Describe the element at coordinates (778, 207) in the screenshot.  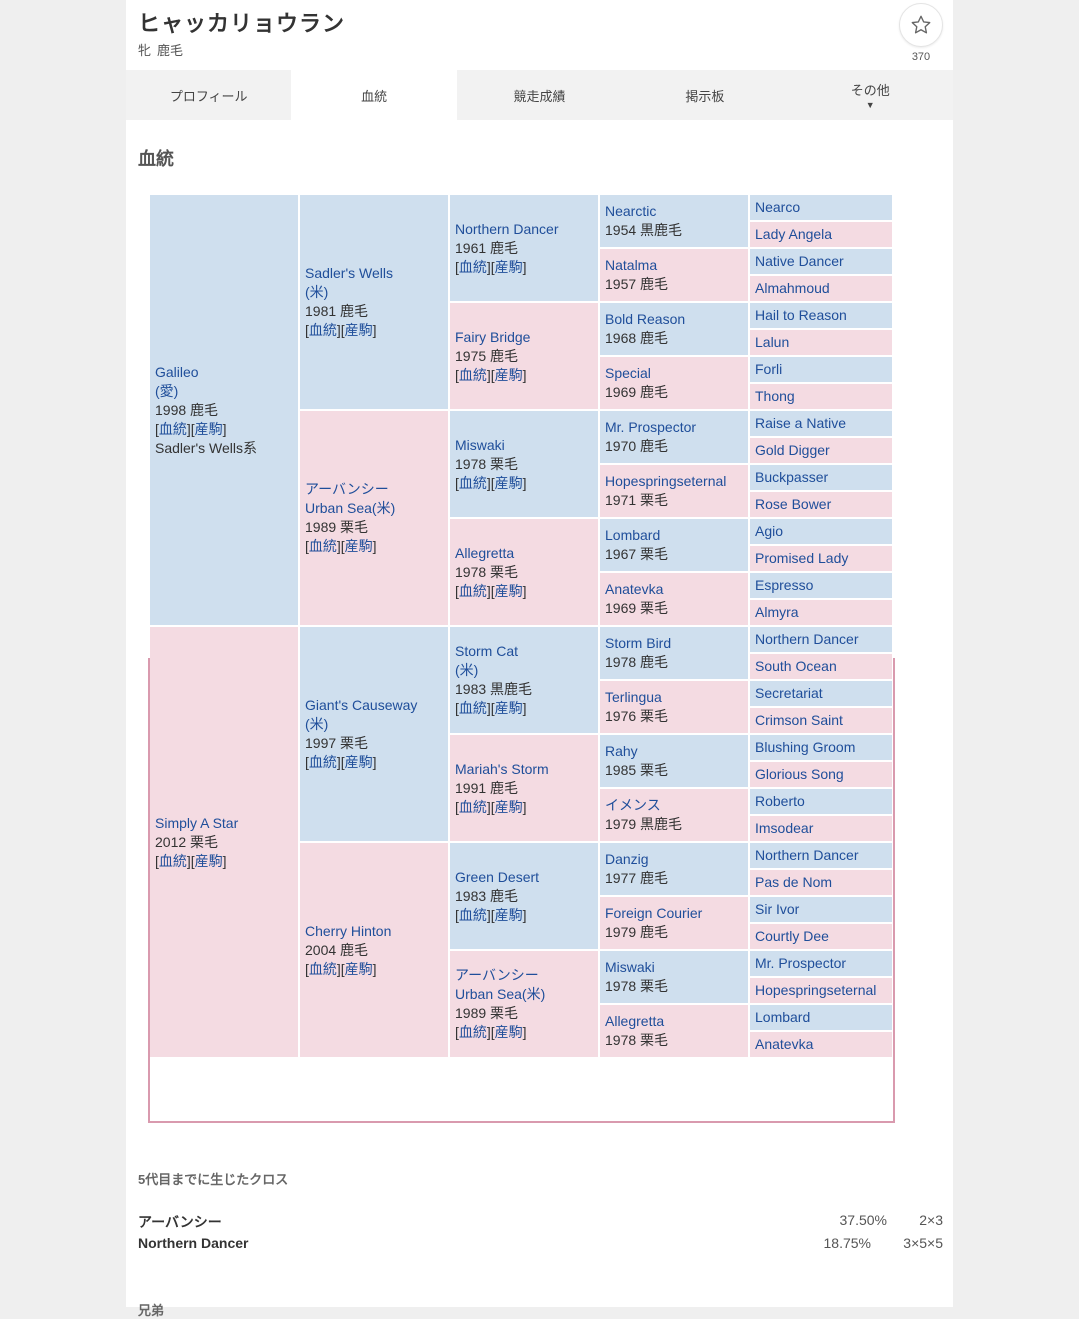
I see `horse-name-link: Nearco` at that location.